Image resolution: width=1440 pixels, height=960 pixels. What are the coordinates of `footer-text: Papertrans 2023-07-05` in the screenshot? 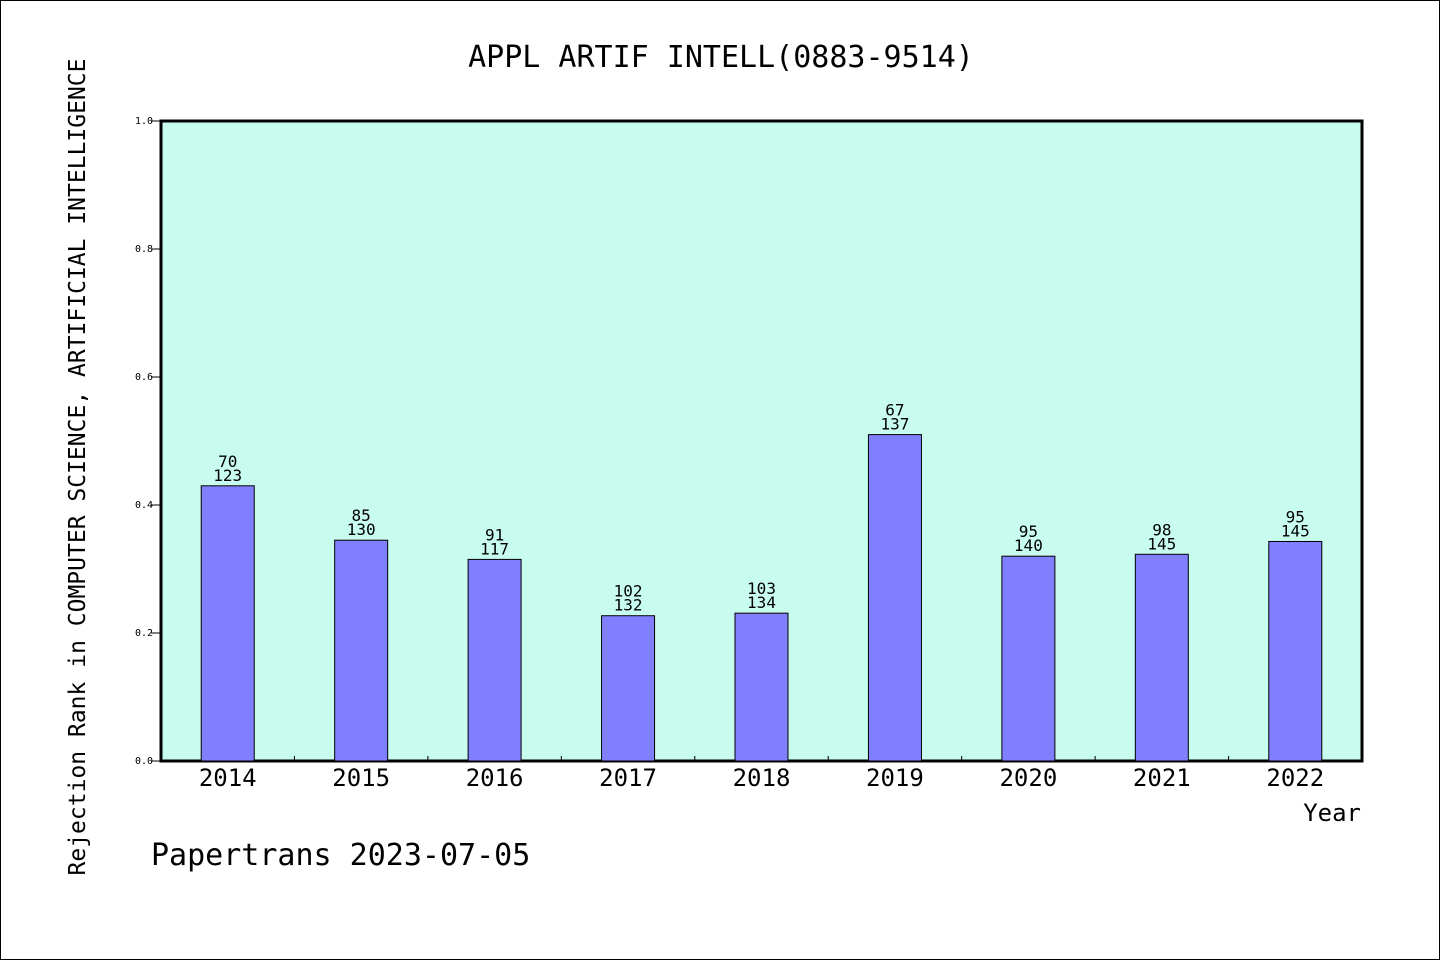 It's located at (340, 855).